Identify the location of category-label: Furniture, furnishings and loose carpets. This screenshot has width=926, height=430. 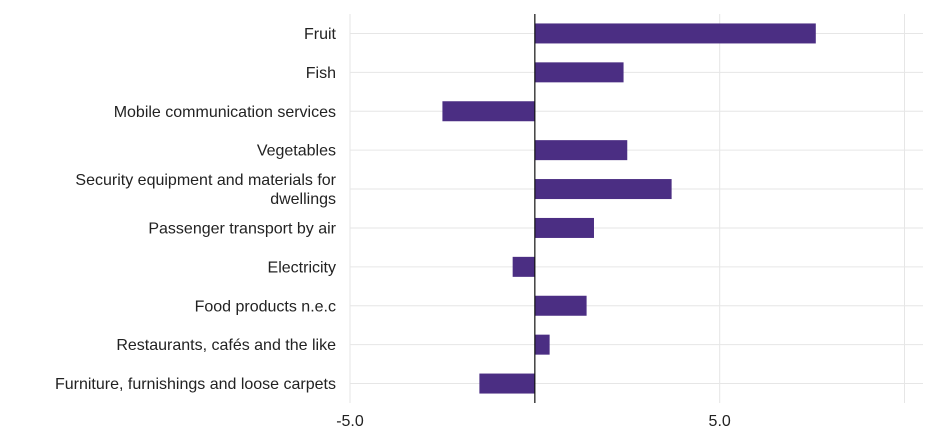
(195, 384).